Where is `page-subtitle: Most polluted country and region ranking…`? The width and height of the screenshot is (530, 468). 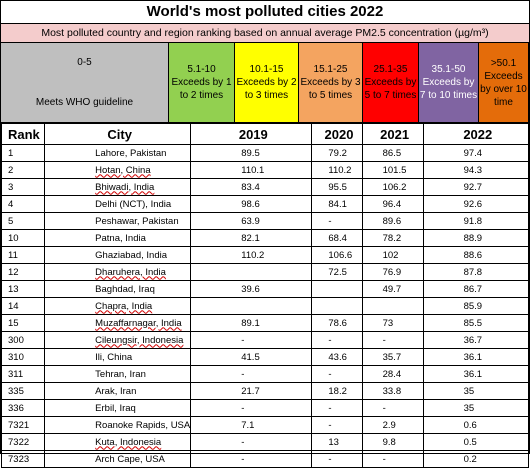 page-subtitle: Most polluted country and region ranking… is located at coordinates (265, 33).